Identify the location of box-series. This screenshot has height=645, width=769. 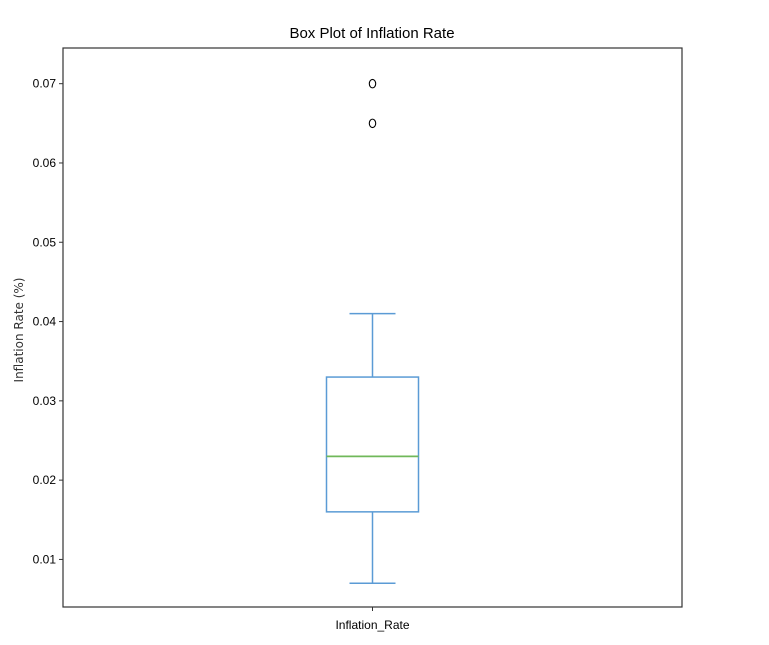
(372, 331).